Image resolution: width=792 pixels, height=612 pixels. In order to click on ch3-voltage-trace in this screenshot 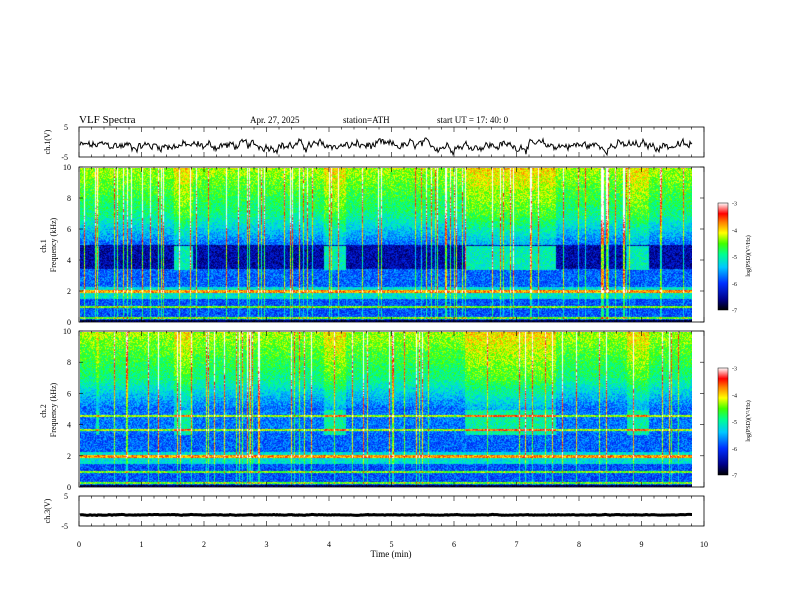, I will do `click(386, 514)`.